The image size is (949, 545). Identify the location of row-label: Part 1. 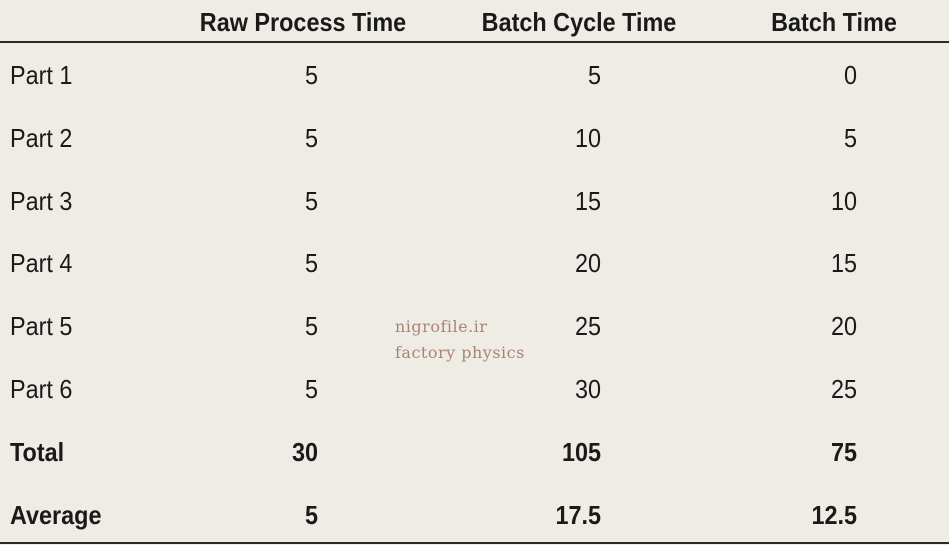
(41, 75).